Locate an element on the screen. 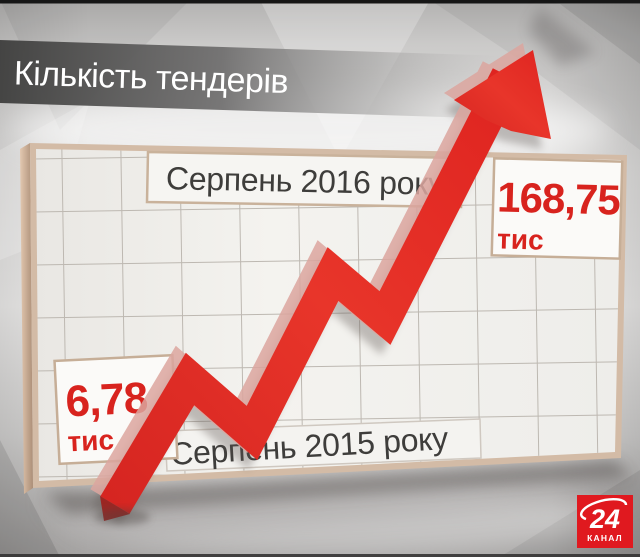 The height and width of the screenshot is (557, 640). value-2016-box is located at coordinates (557, 208).